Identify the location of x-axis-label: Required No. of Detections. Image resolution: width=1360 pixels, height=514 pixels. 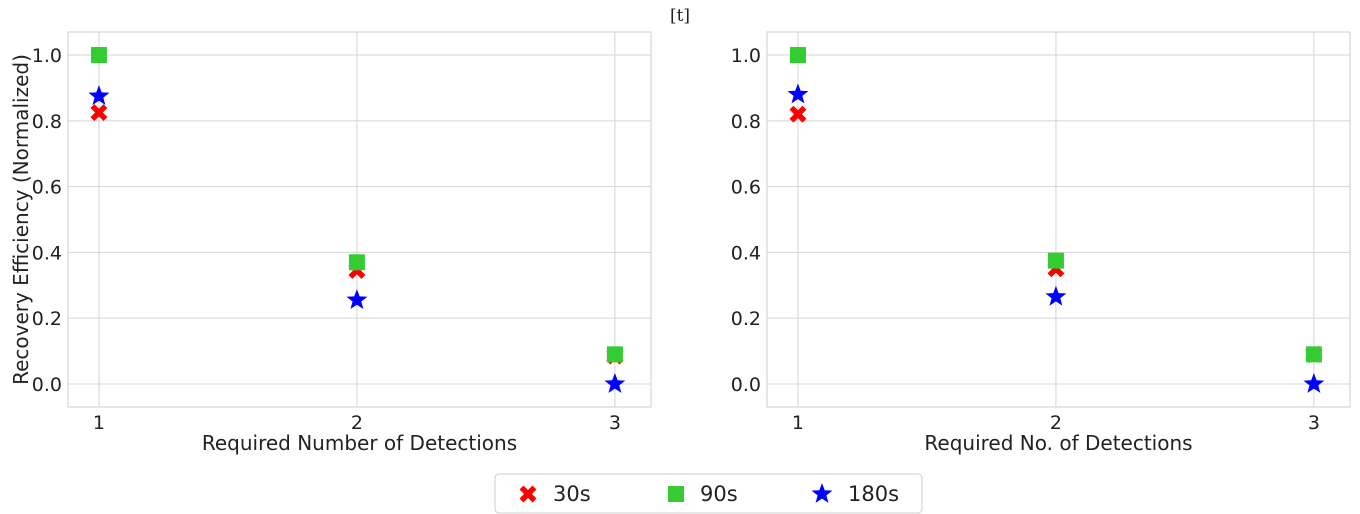
(1058, 443).